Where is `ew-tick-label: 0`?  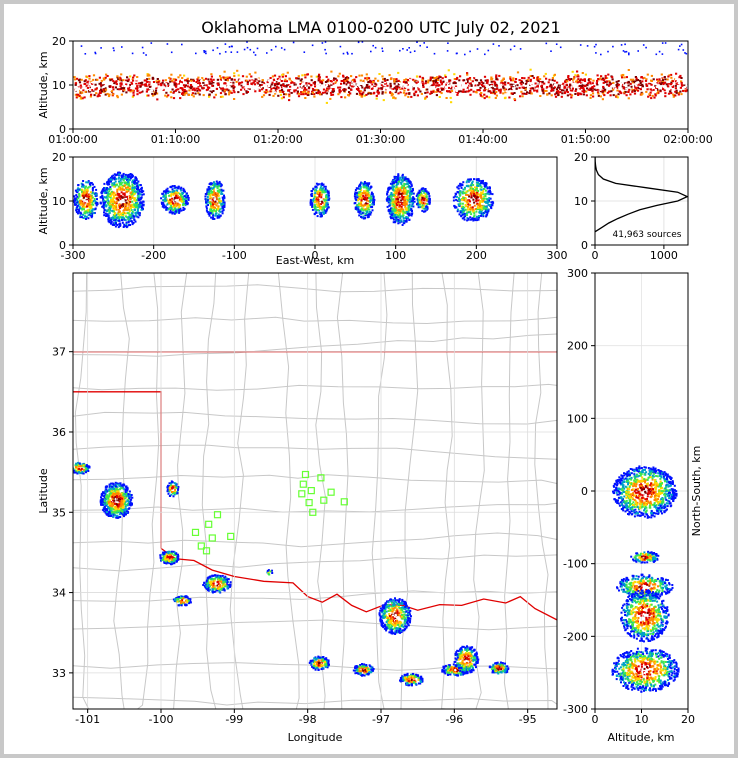 ew-tick-label: 0 is located at coordinates (315, 255).